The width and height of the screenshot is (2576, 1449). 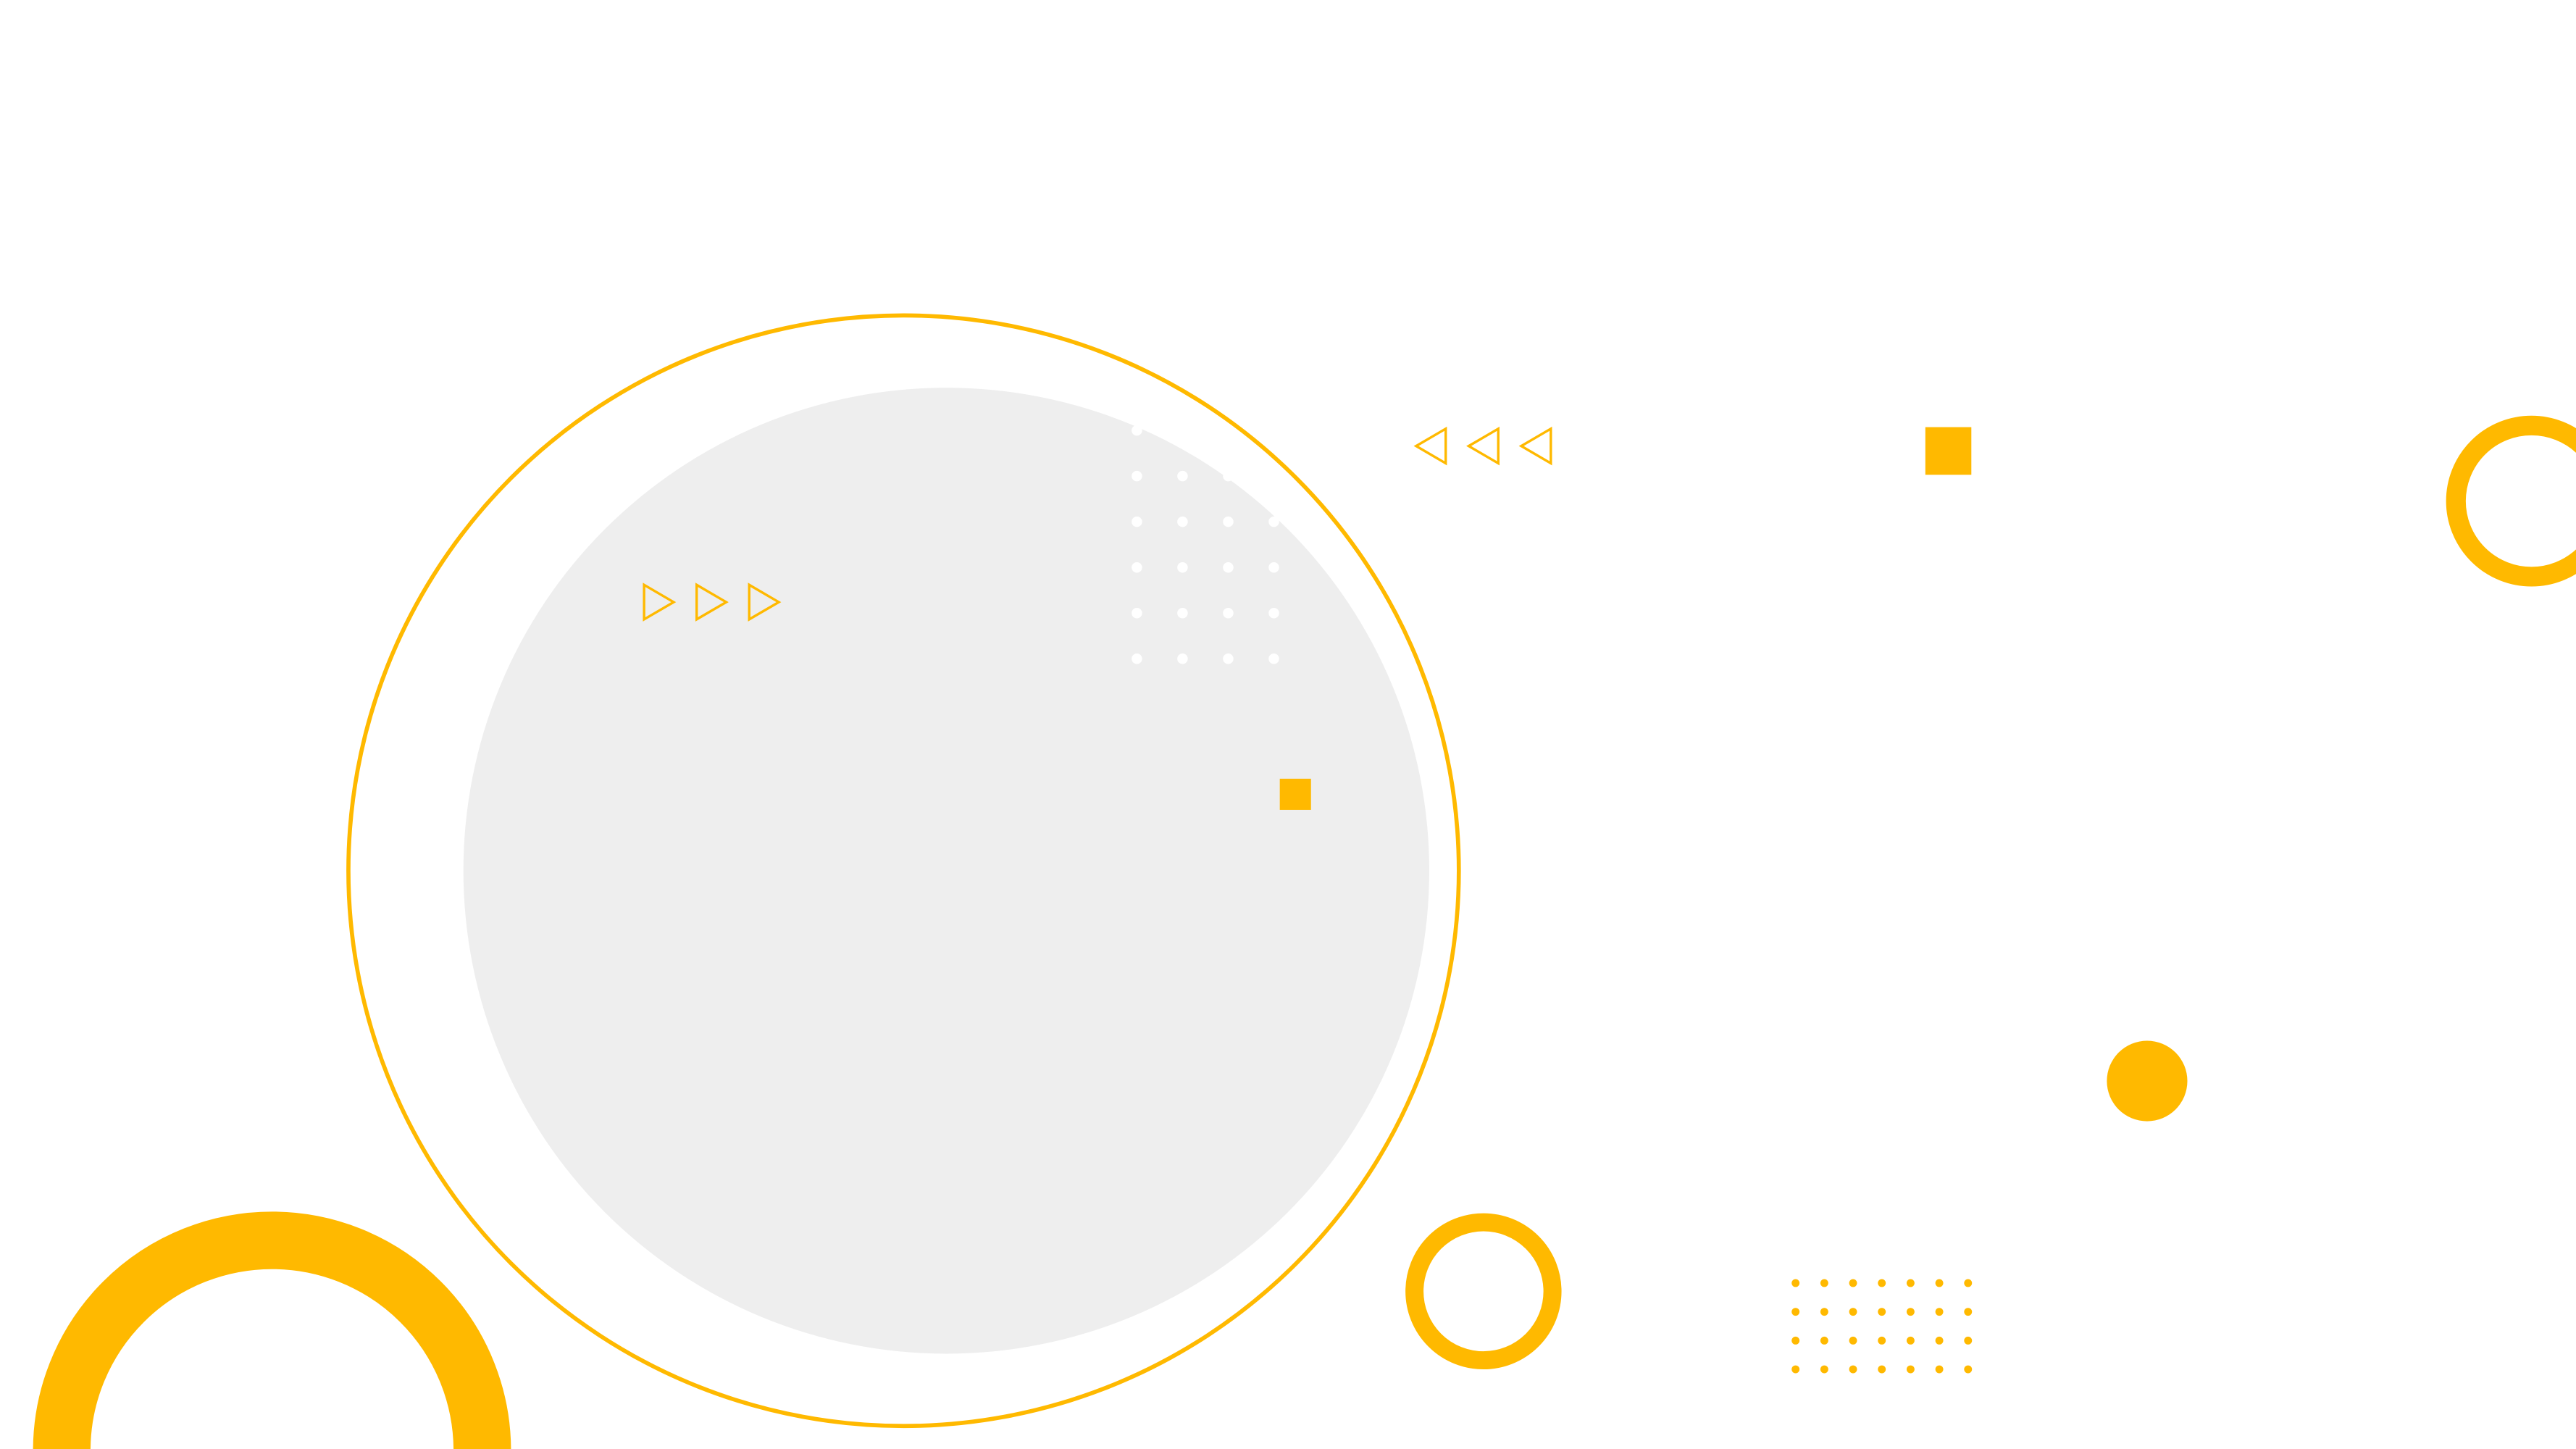 What do you see at coordinates (1949, 451) in the screenshot?
I see `medium-square` at bounding box center [1949, 451].